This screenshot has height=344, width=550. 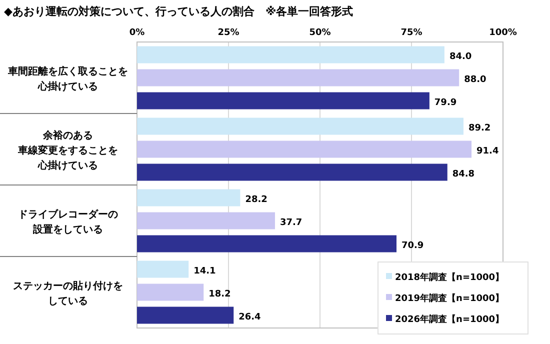 I want to click on y-tick-label: 車間距離を広く取ることを心掛けている, so click(x=67, y=78).